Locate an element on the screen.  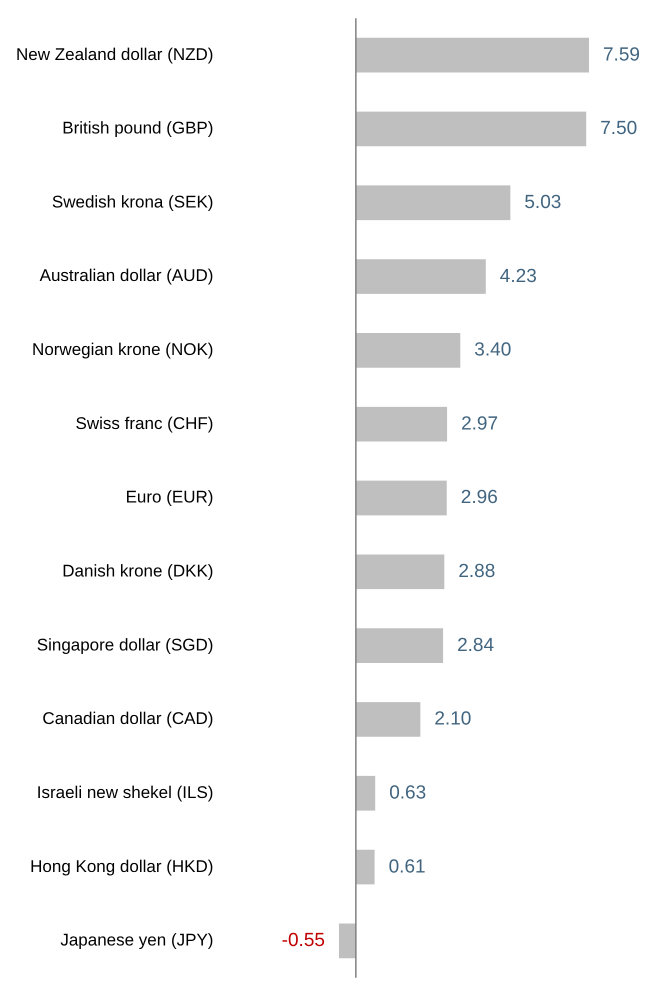
y-tick-label: Singapore dollar (SGD) is located at coordinates (125, 644).